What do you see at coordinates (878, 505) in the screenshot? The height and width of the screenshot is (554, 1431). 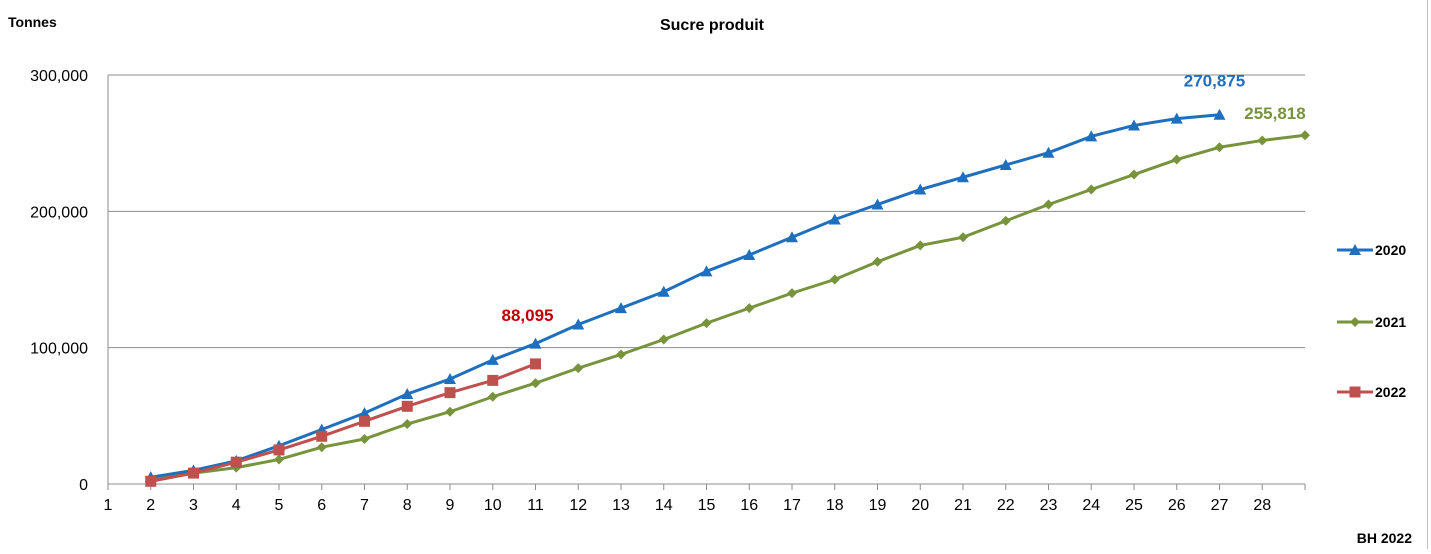 I see `x-tick-label: 19` at bounding box center [878, 505].